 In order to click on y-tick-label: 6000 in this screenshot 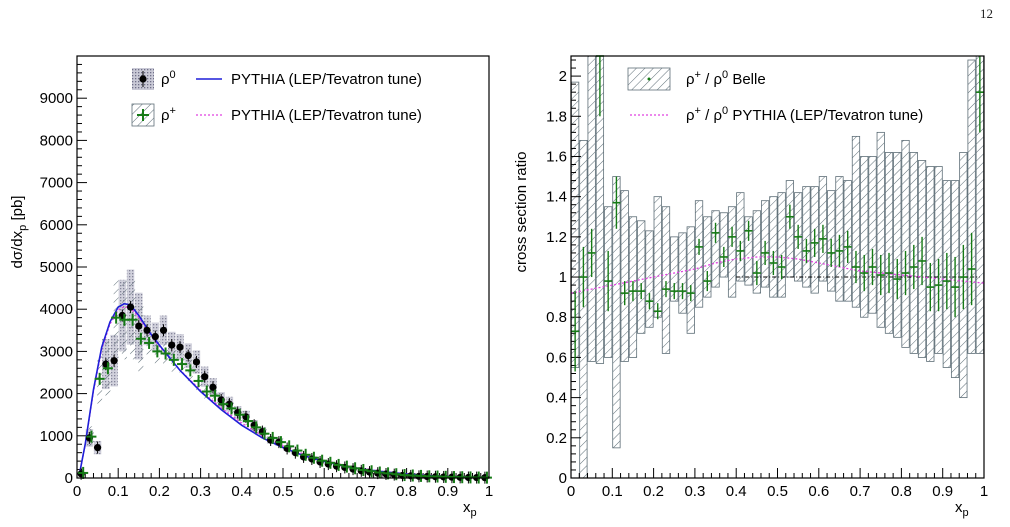, I will do `click(56, 225)`.